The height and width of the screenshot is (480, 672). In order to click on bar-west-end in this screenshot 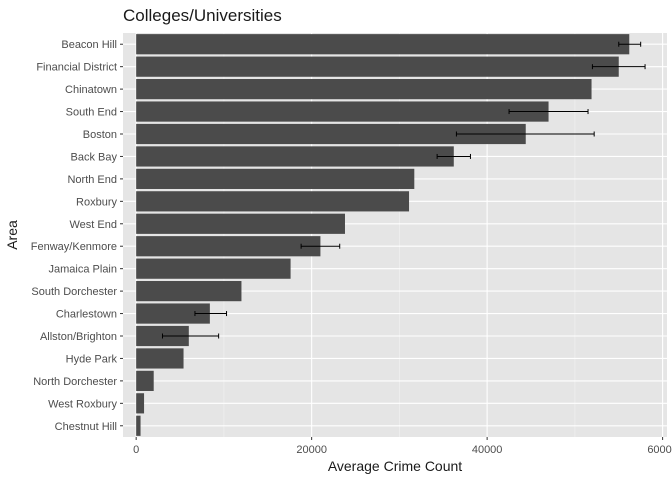, I will do `click(240, 223)`.